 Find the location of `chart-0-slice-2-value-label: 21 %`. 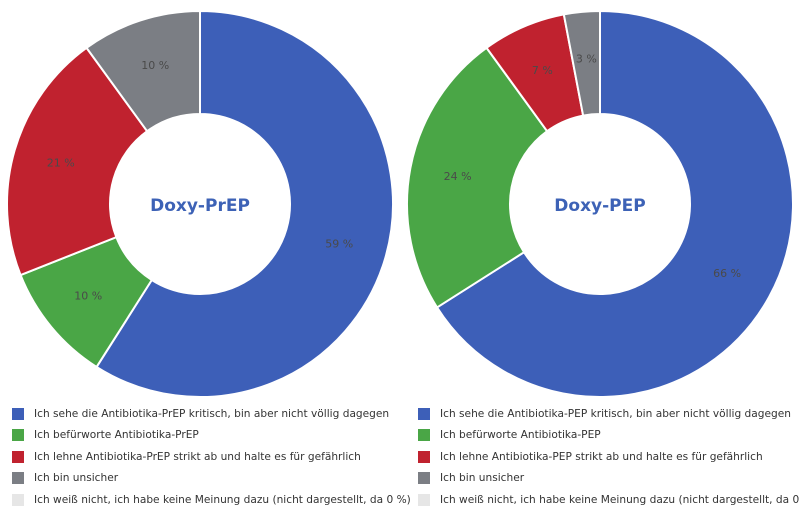

chart-0-slice-2-value-label: 21 % is located at coordinates (61, 163).